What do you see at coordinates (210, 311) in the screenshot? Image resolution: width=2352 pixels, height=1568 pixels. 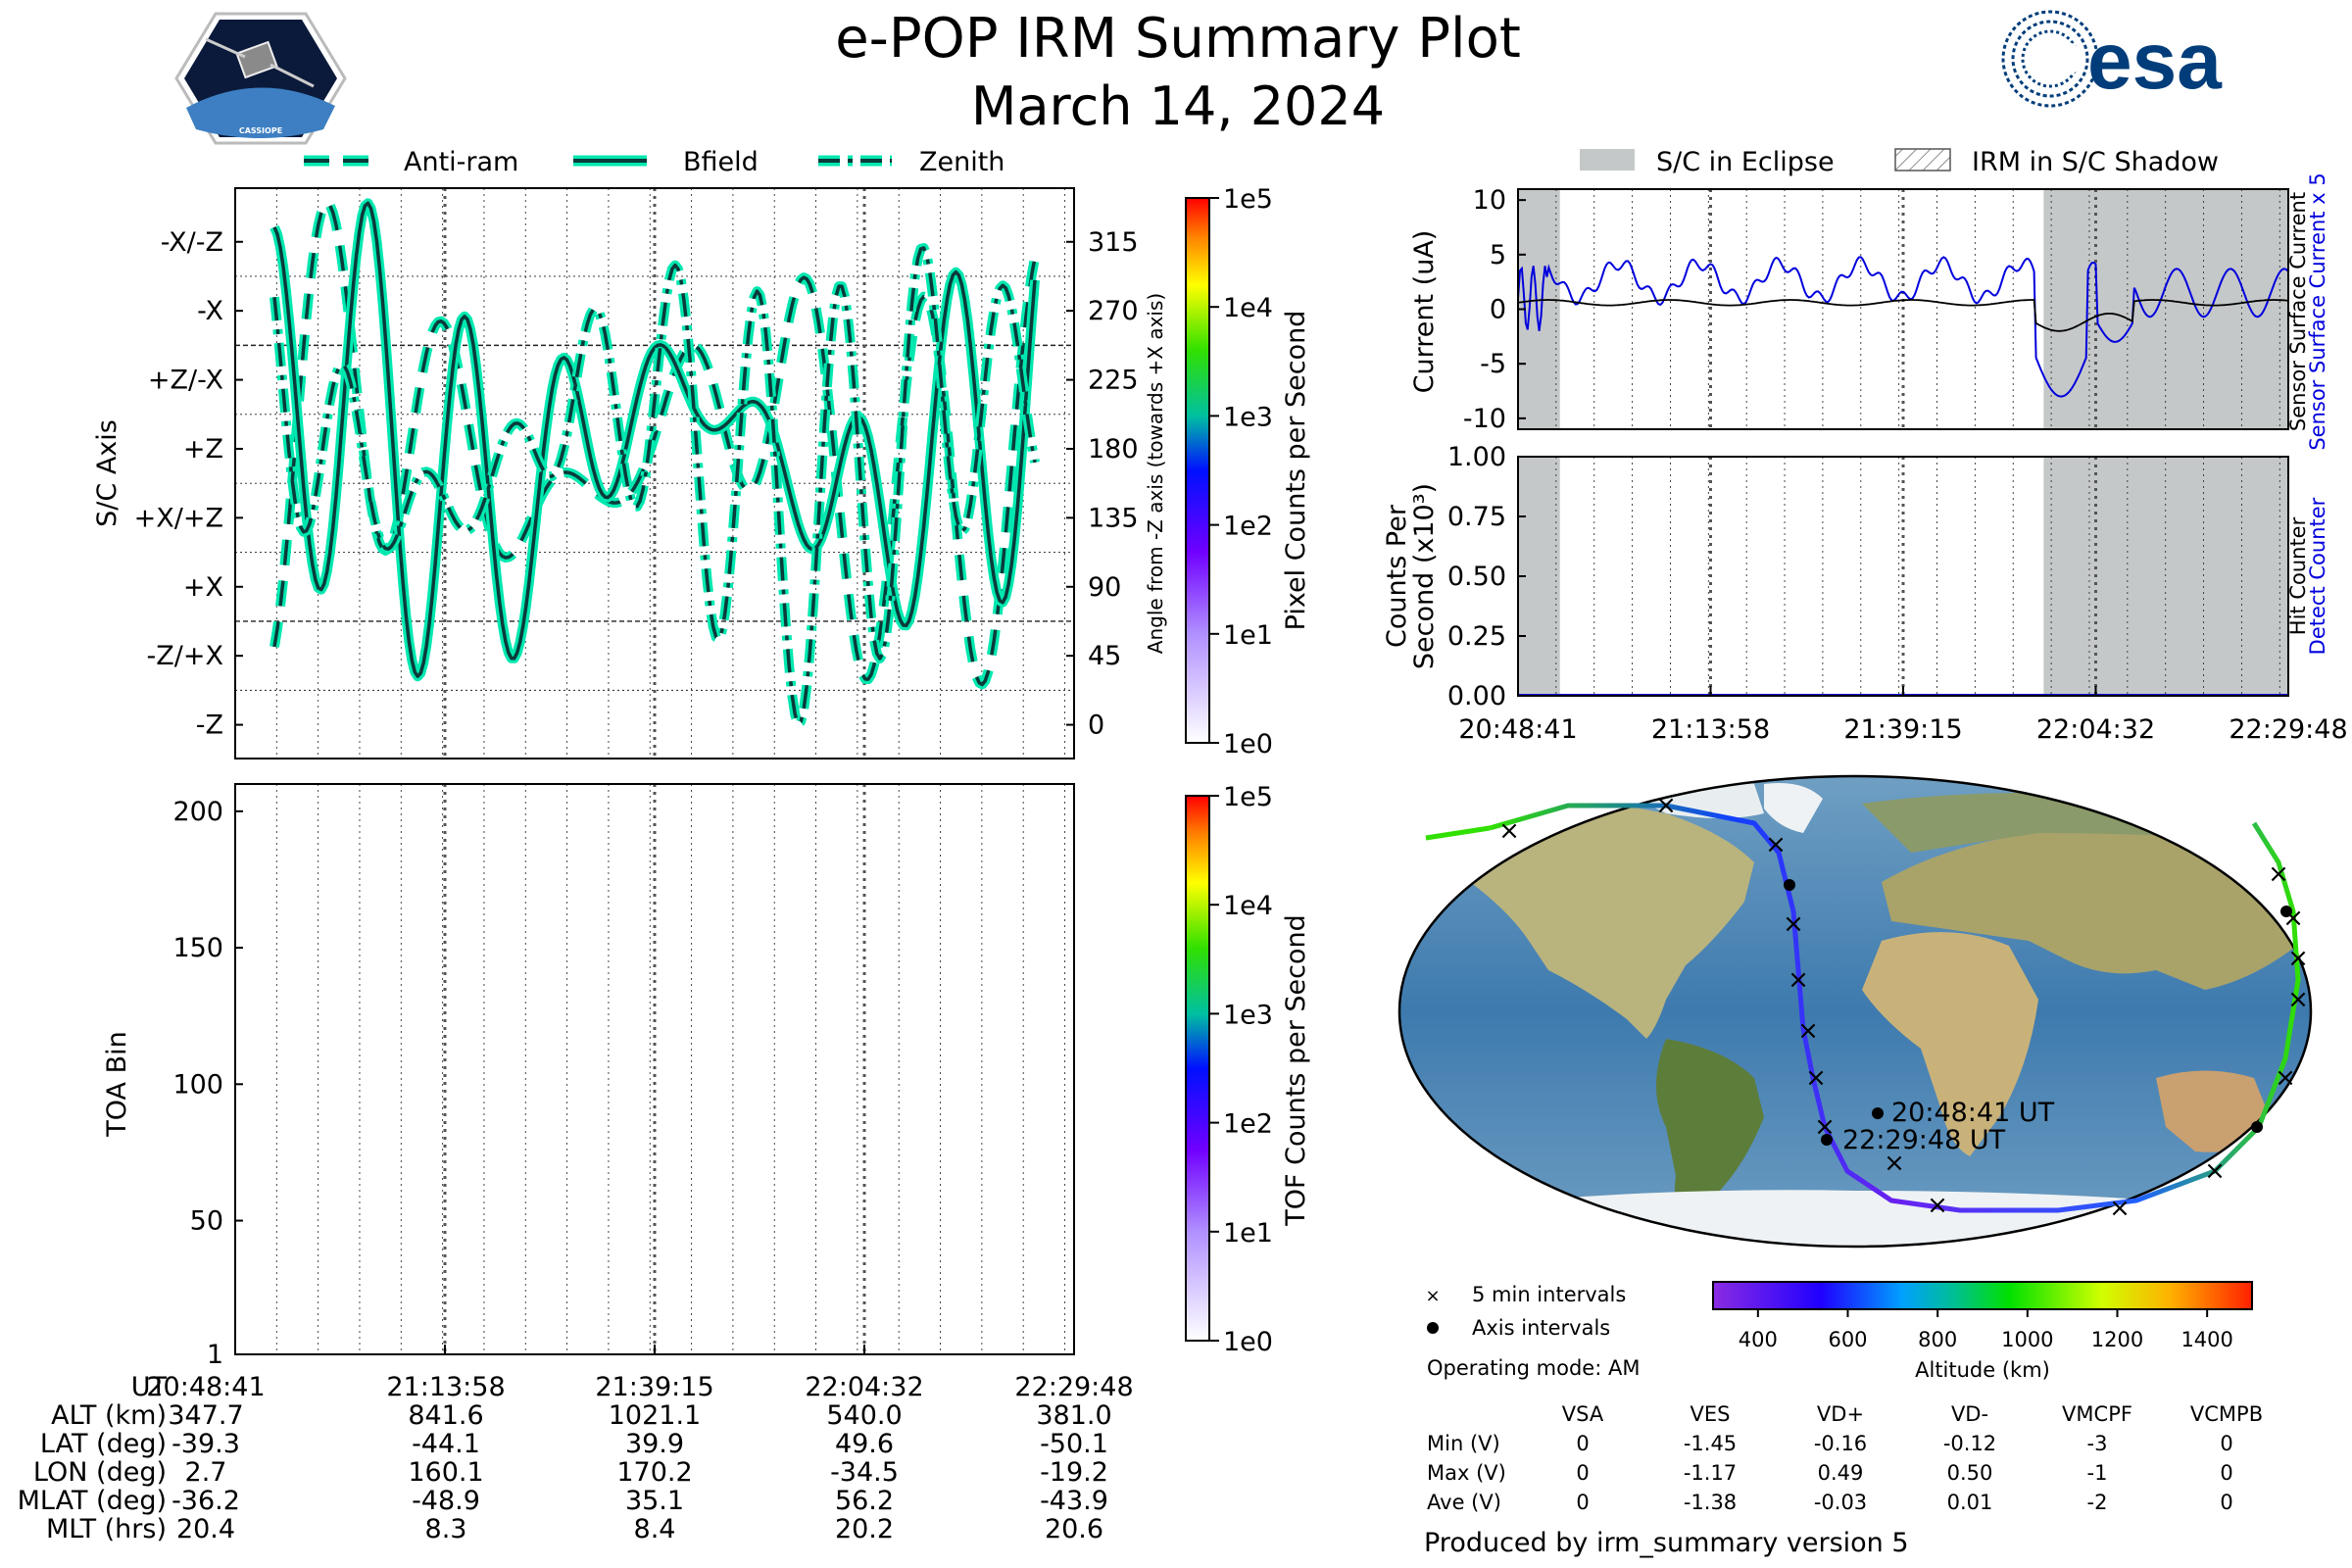 I see `sc-axis-tick-label: -X` at bounding box center [210, 311].